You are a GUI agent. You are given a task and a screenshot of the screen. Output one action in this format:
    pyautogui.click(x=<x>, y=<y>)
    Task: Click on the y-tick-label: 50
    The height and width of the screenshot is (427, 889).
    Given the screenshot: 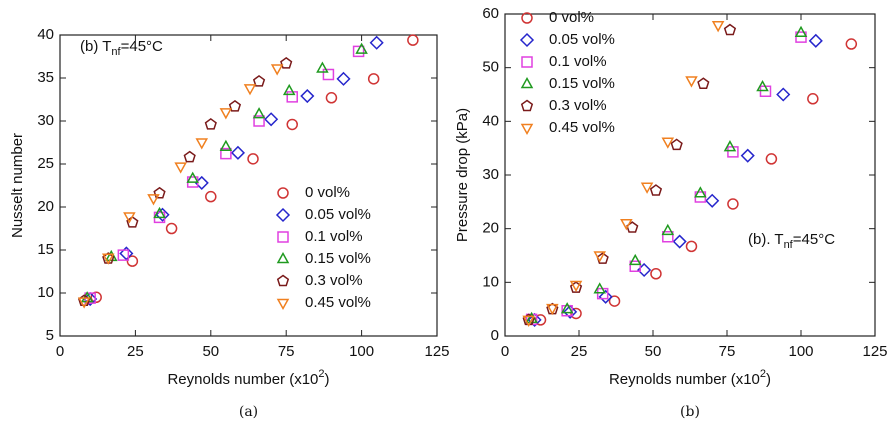 What is the action you would take?
    pyautogui.click(x=490, y=67)
    